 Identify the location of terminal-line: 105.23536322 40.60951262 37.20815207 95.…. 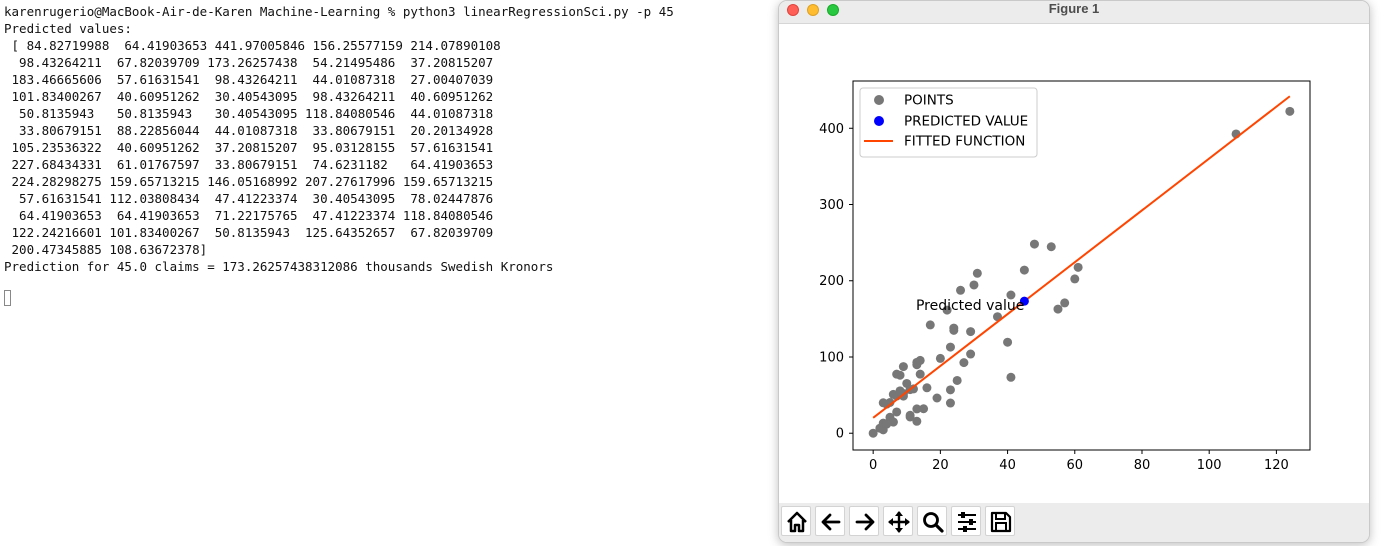
(249, 147).